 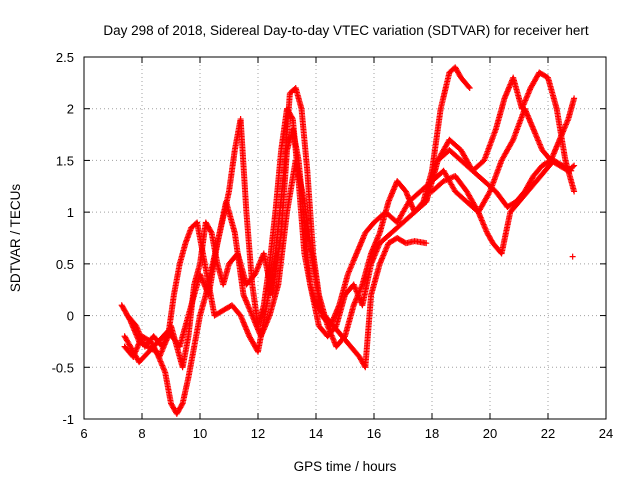 I want to click on x-tick-label: 6, so click(x=83, y=433).